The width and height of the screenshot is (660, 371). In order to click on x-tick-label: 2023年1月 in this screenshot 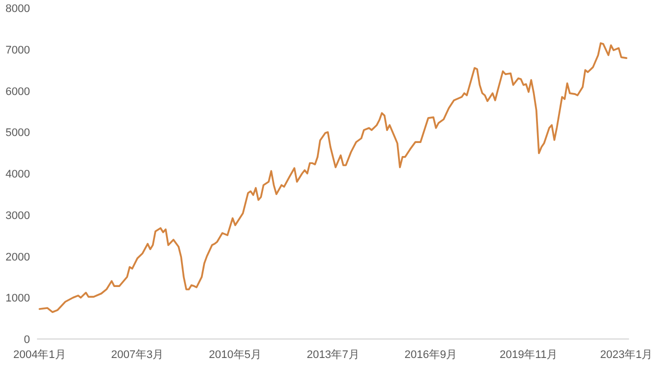, I will do `click(626, 355)`.